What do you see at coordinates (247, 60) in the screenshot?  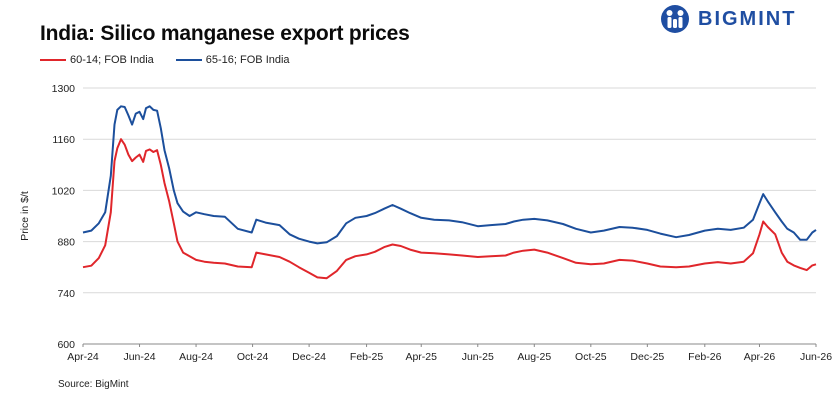 I see `legend-label-65-16: 65-16; FOB India` at bounding box center [247, 60].